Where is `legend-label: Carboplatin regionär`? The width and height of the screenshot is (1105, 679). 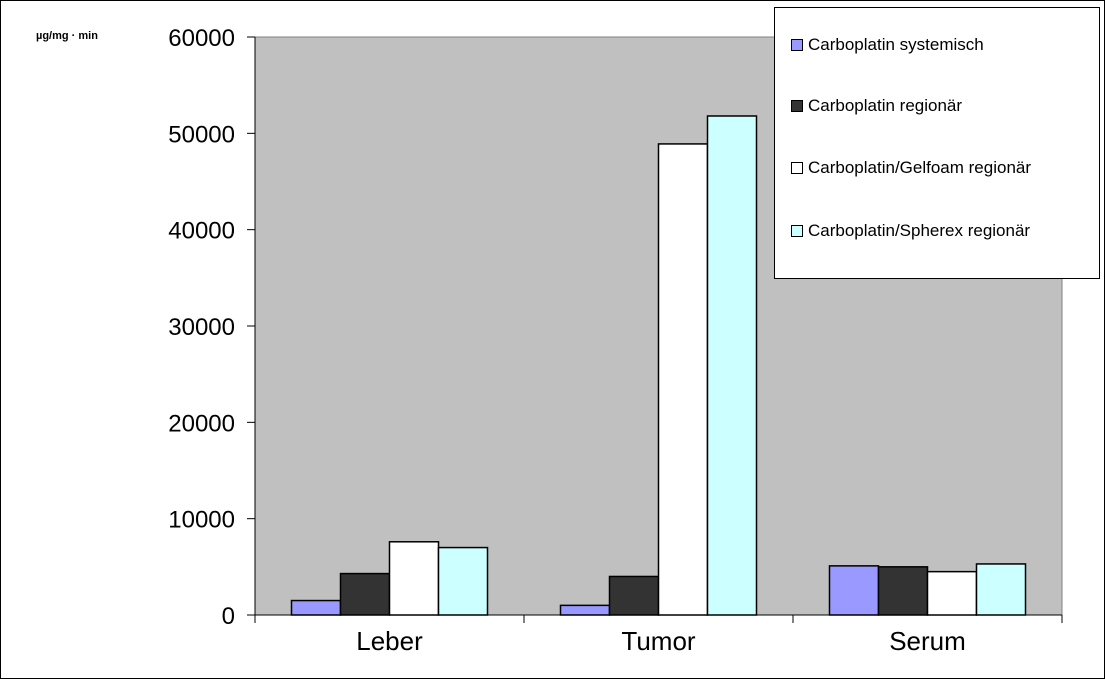
legend-label: Carboplatin regionär is located at coordinates (885, 105).